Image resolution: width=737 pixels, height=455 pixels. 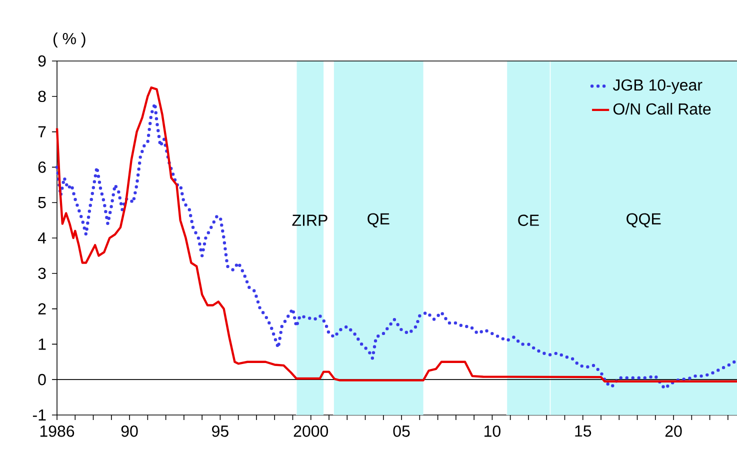 What do you see at coordinates (492, 431) in the screenshot?
I see `x-tick-label: 10` at bounding box center [492, 431].